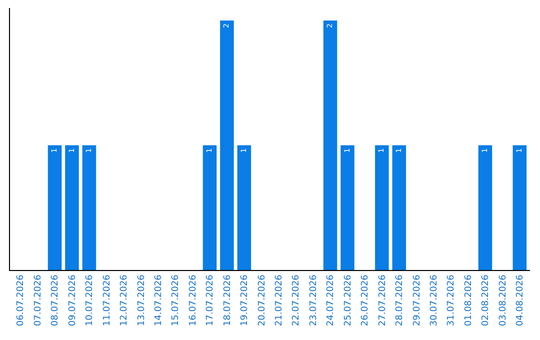 The image size is (540, 340). Describe the element at coordinates (38, 300) in the screenshot. I see `x-tick-label: 07.07.2026` at that location.